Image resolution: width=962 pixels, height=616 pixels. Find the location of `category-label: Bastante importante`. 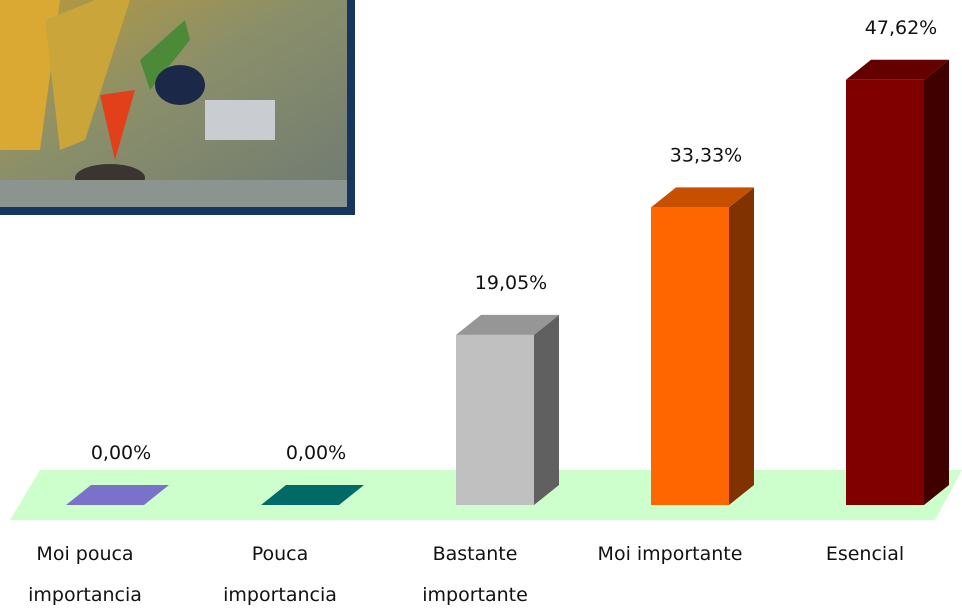

category-label: Bastante importante is located at coordinates (475, 574).